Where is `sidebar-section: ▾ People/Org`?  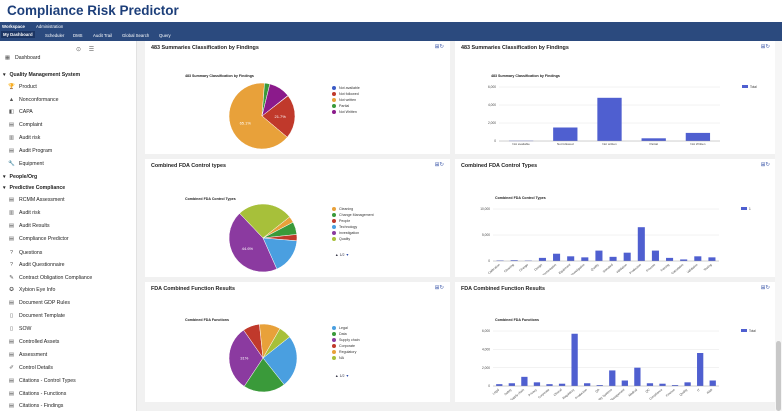 sidebar-section: ▾ People/Org is located at coordinates (20, 177).